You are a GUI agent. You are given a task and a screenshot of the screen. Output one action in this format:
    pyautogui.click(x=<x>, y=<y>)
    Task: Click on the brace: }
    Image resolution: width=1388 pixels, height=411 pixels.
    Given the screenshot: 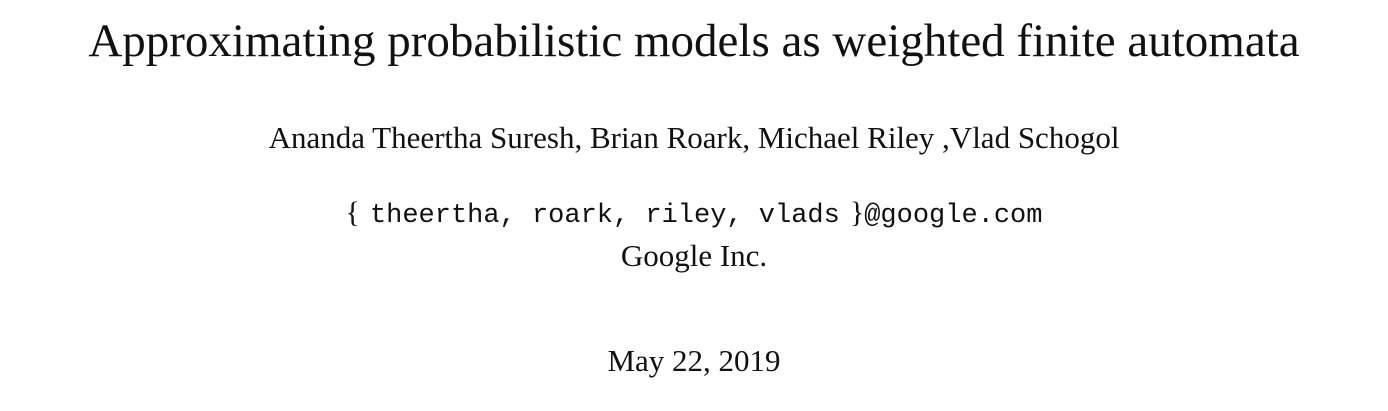 What is the action you would take?
    pyautogui.click(x=857, y=212)
    